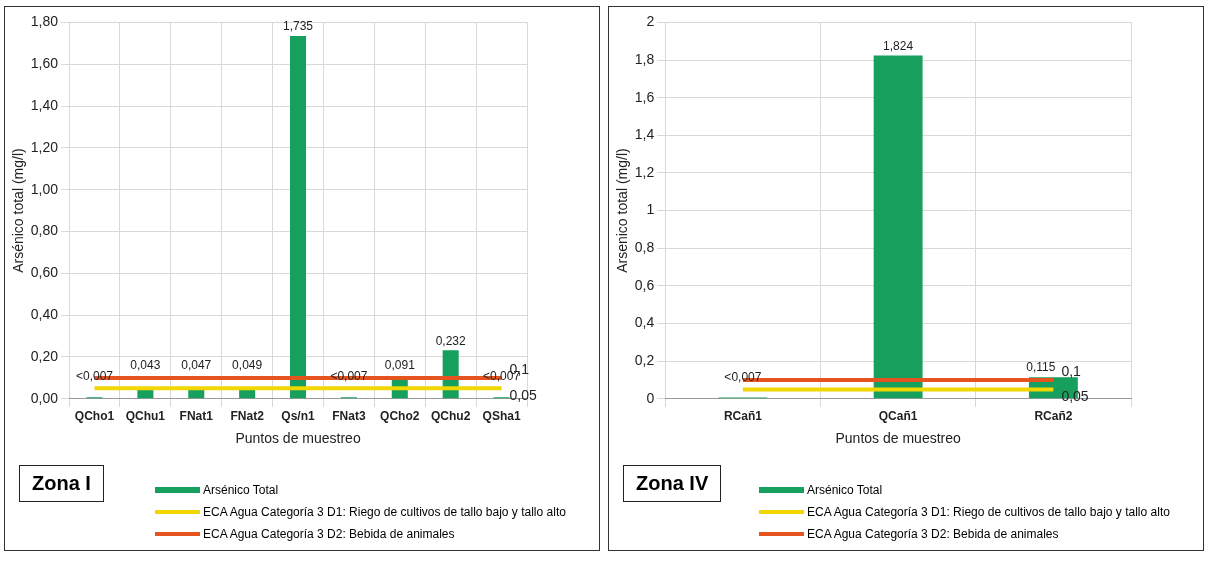  What do you see at coordinates (644, 171) in the screenshot?
I see `y-tick-label: 1,2` at bounding box center [644, 171].